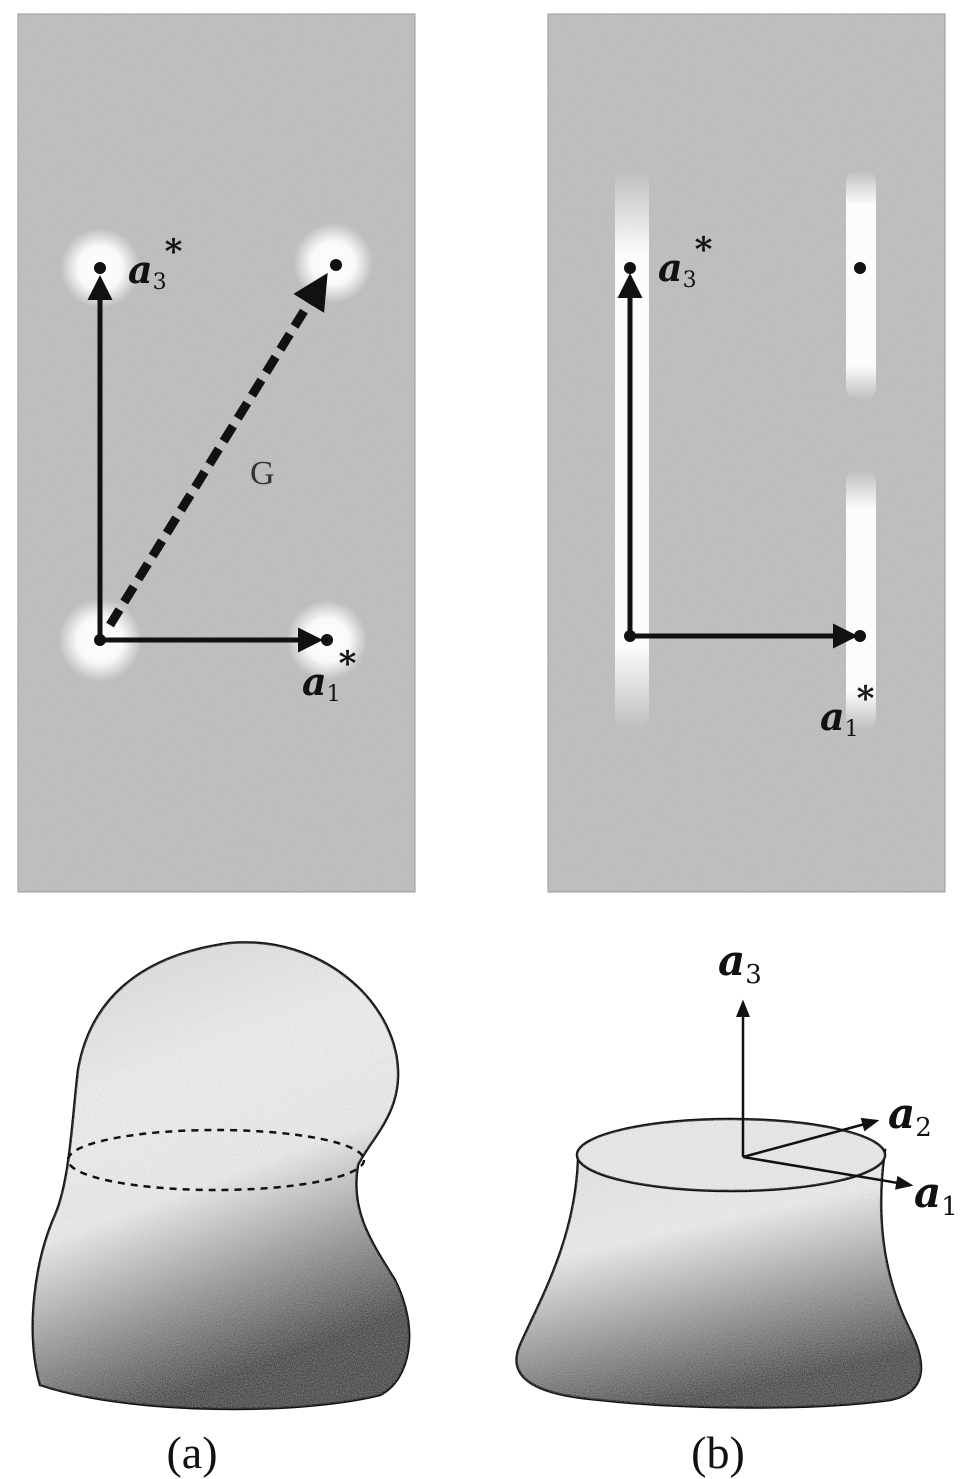 This screenshot has height=1479, width=966. I want to click on vector-g, so click(217, 450).